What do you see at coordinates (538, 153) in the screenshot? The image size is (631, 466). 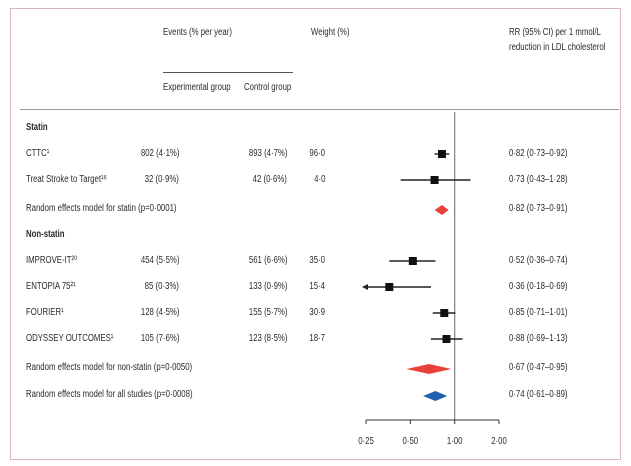 I see `rr-ci-value: 0·82 (0·73–0·92)` at bounding box center [538, 153].